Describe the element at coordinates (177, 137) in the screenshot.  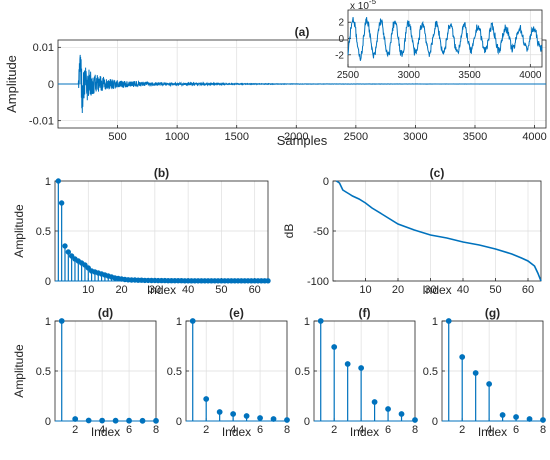
I see `x-tick-label: 1000` at that location.